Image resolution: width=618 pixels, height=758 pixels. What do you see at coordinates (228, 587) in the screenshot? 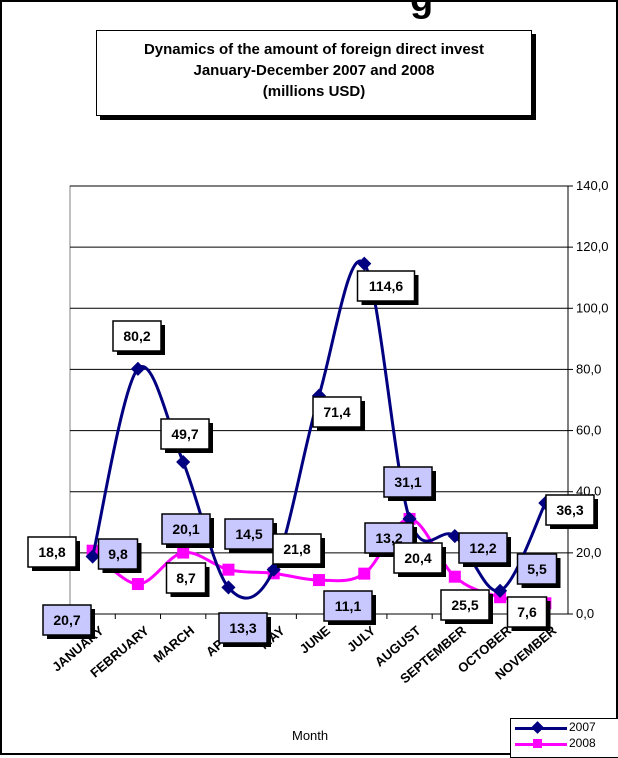
I see `point-2007-april` at bounding box center [228, 587].